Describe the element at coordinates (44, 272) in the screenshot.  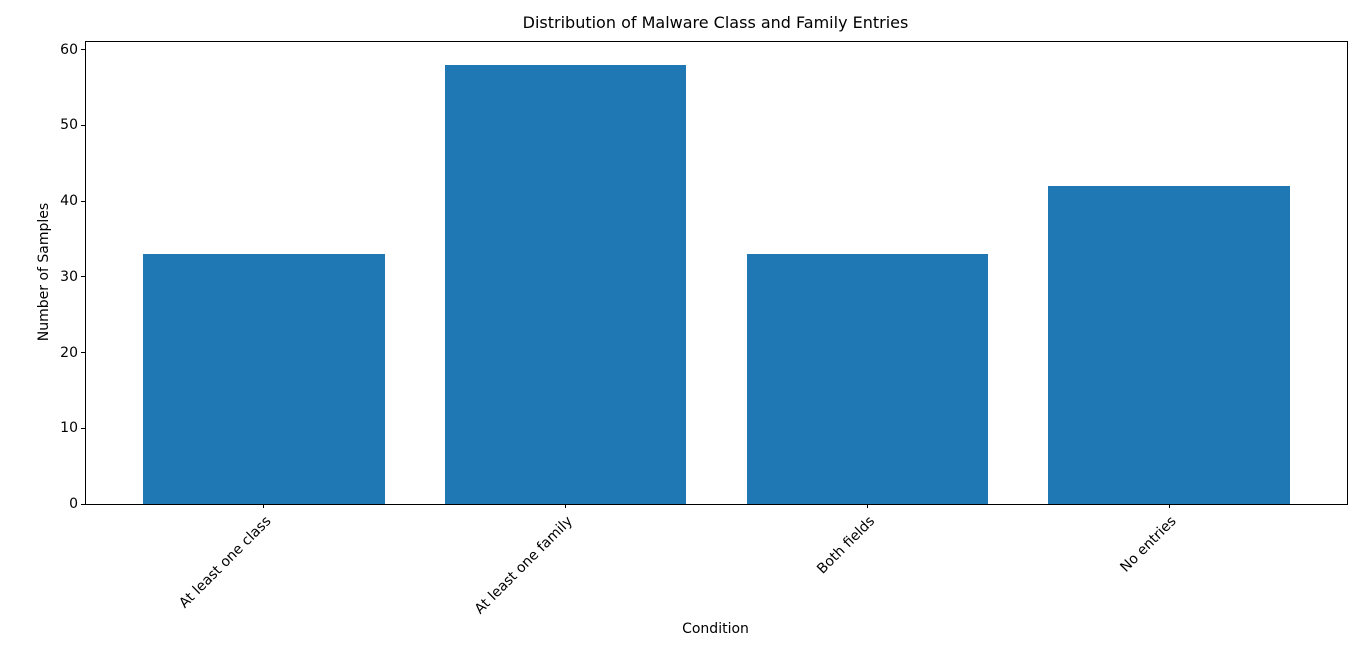
I see `y-axis-label: Number of Samples` at that location.